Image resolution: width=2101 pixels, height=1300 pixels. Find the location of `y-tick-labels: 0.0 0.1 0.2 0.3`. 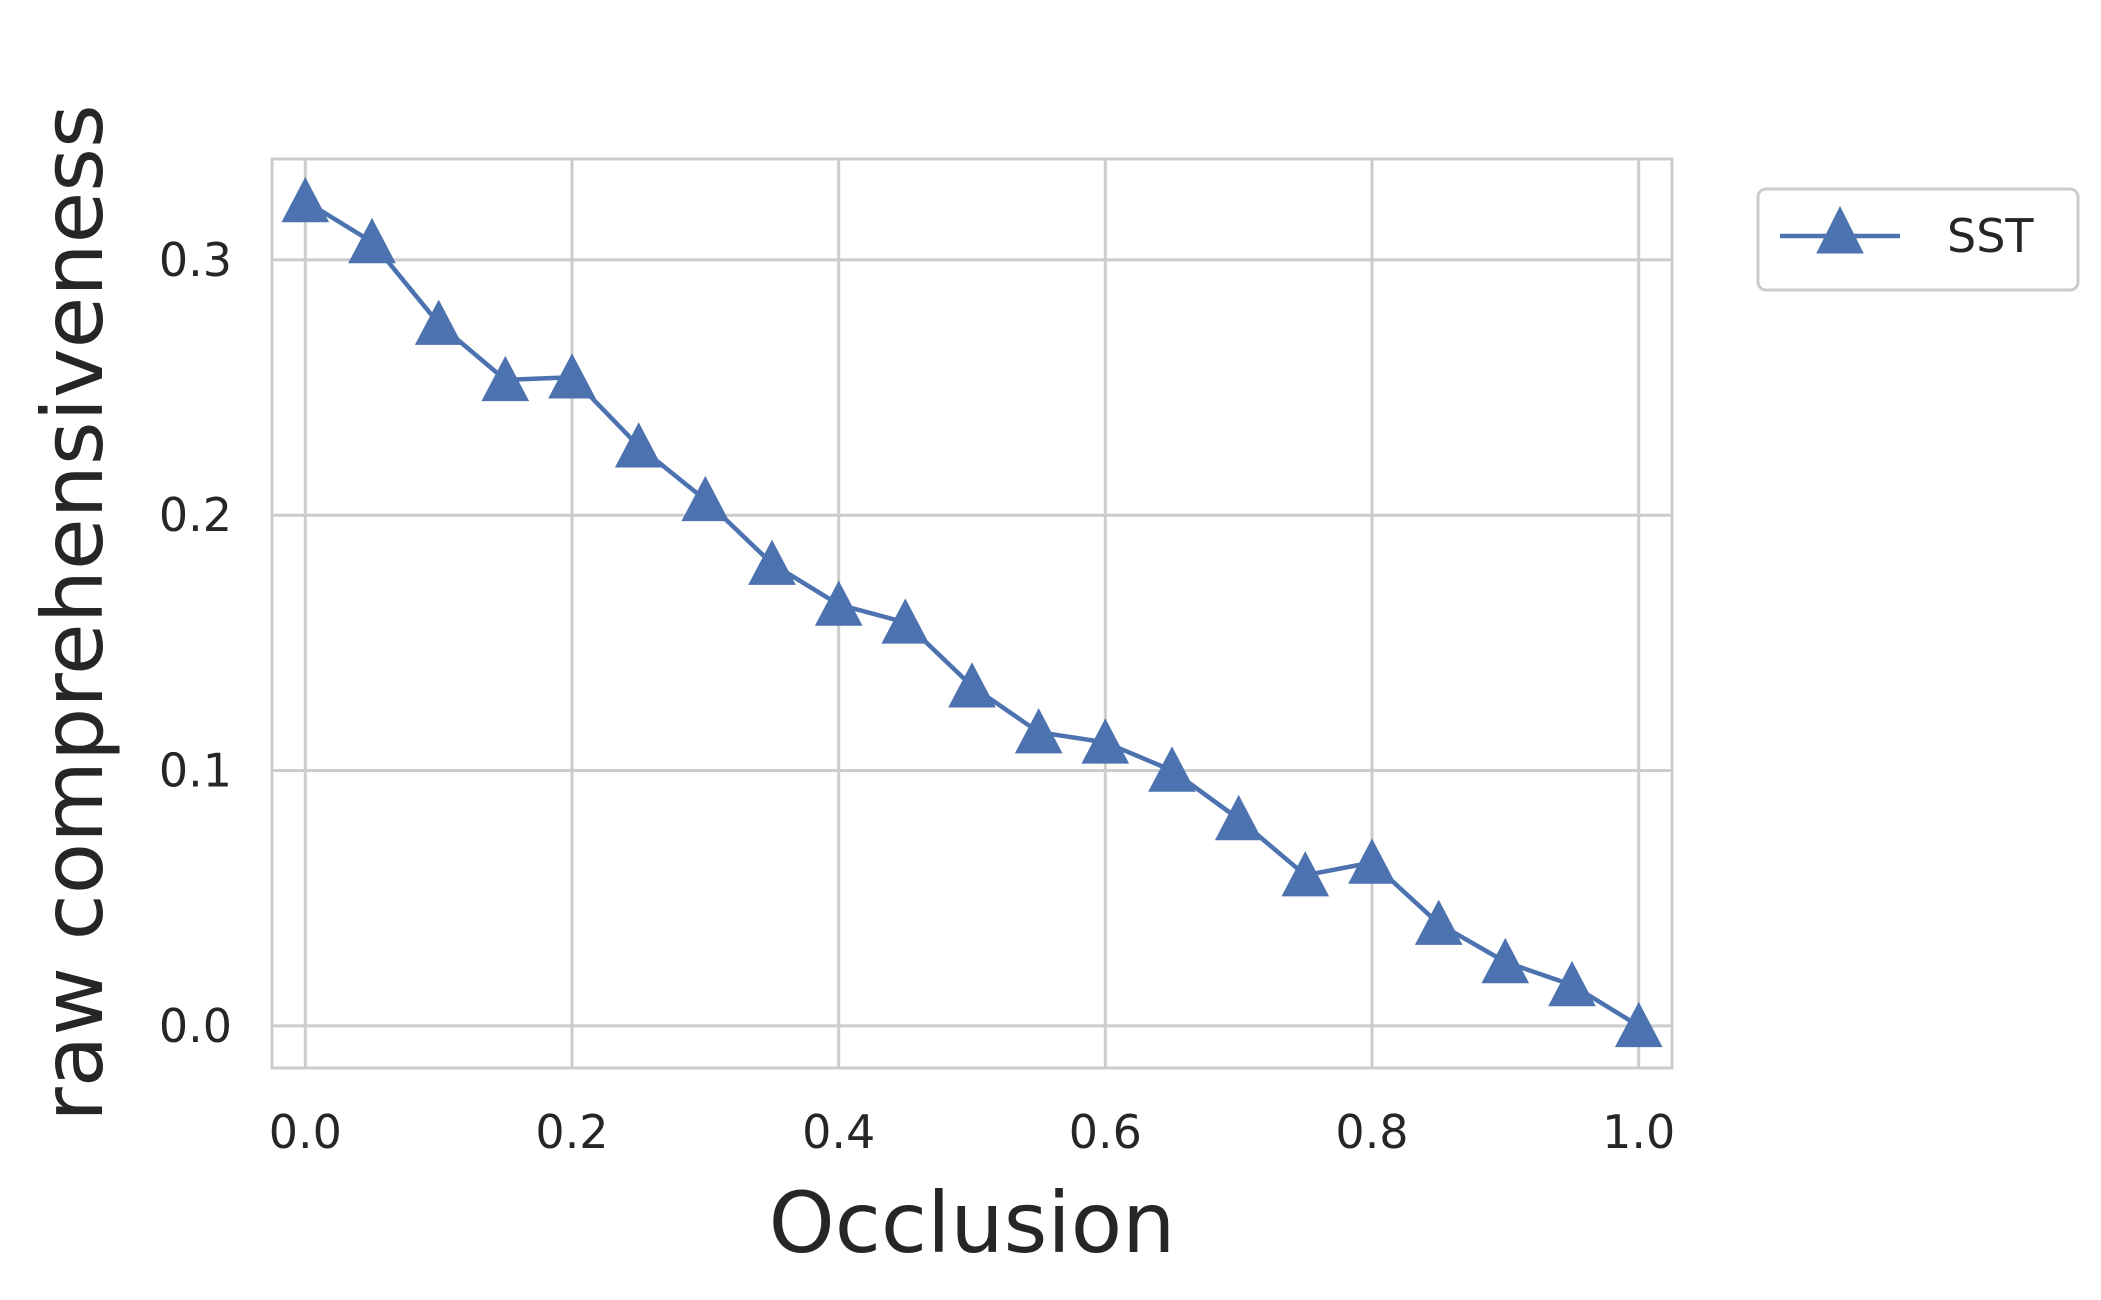

y-tick-labels: 0.0 0.1 0.2 0.3 is located at coordinates (195, 643).